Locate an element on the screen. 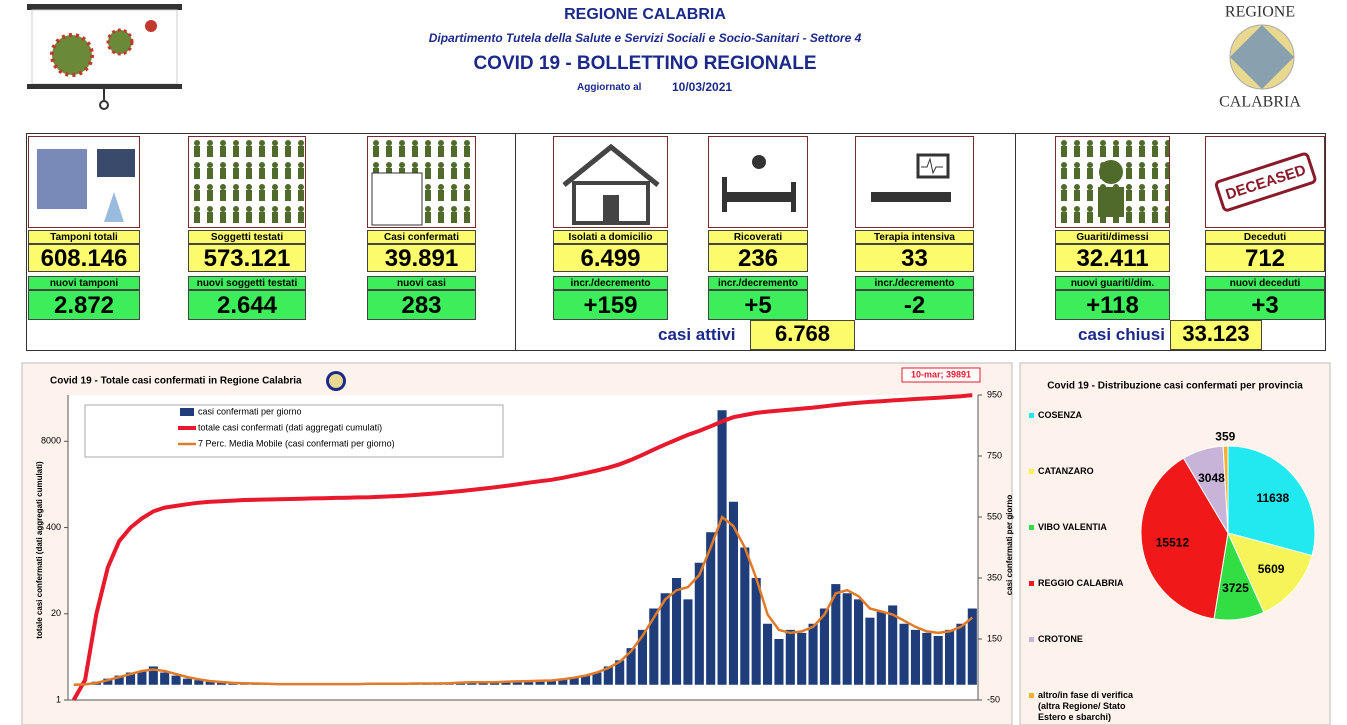 Image resolution: width=1347 pixels, height=725 pixels. emblem-cross is located at coordinates (1262, 57).